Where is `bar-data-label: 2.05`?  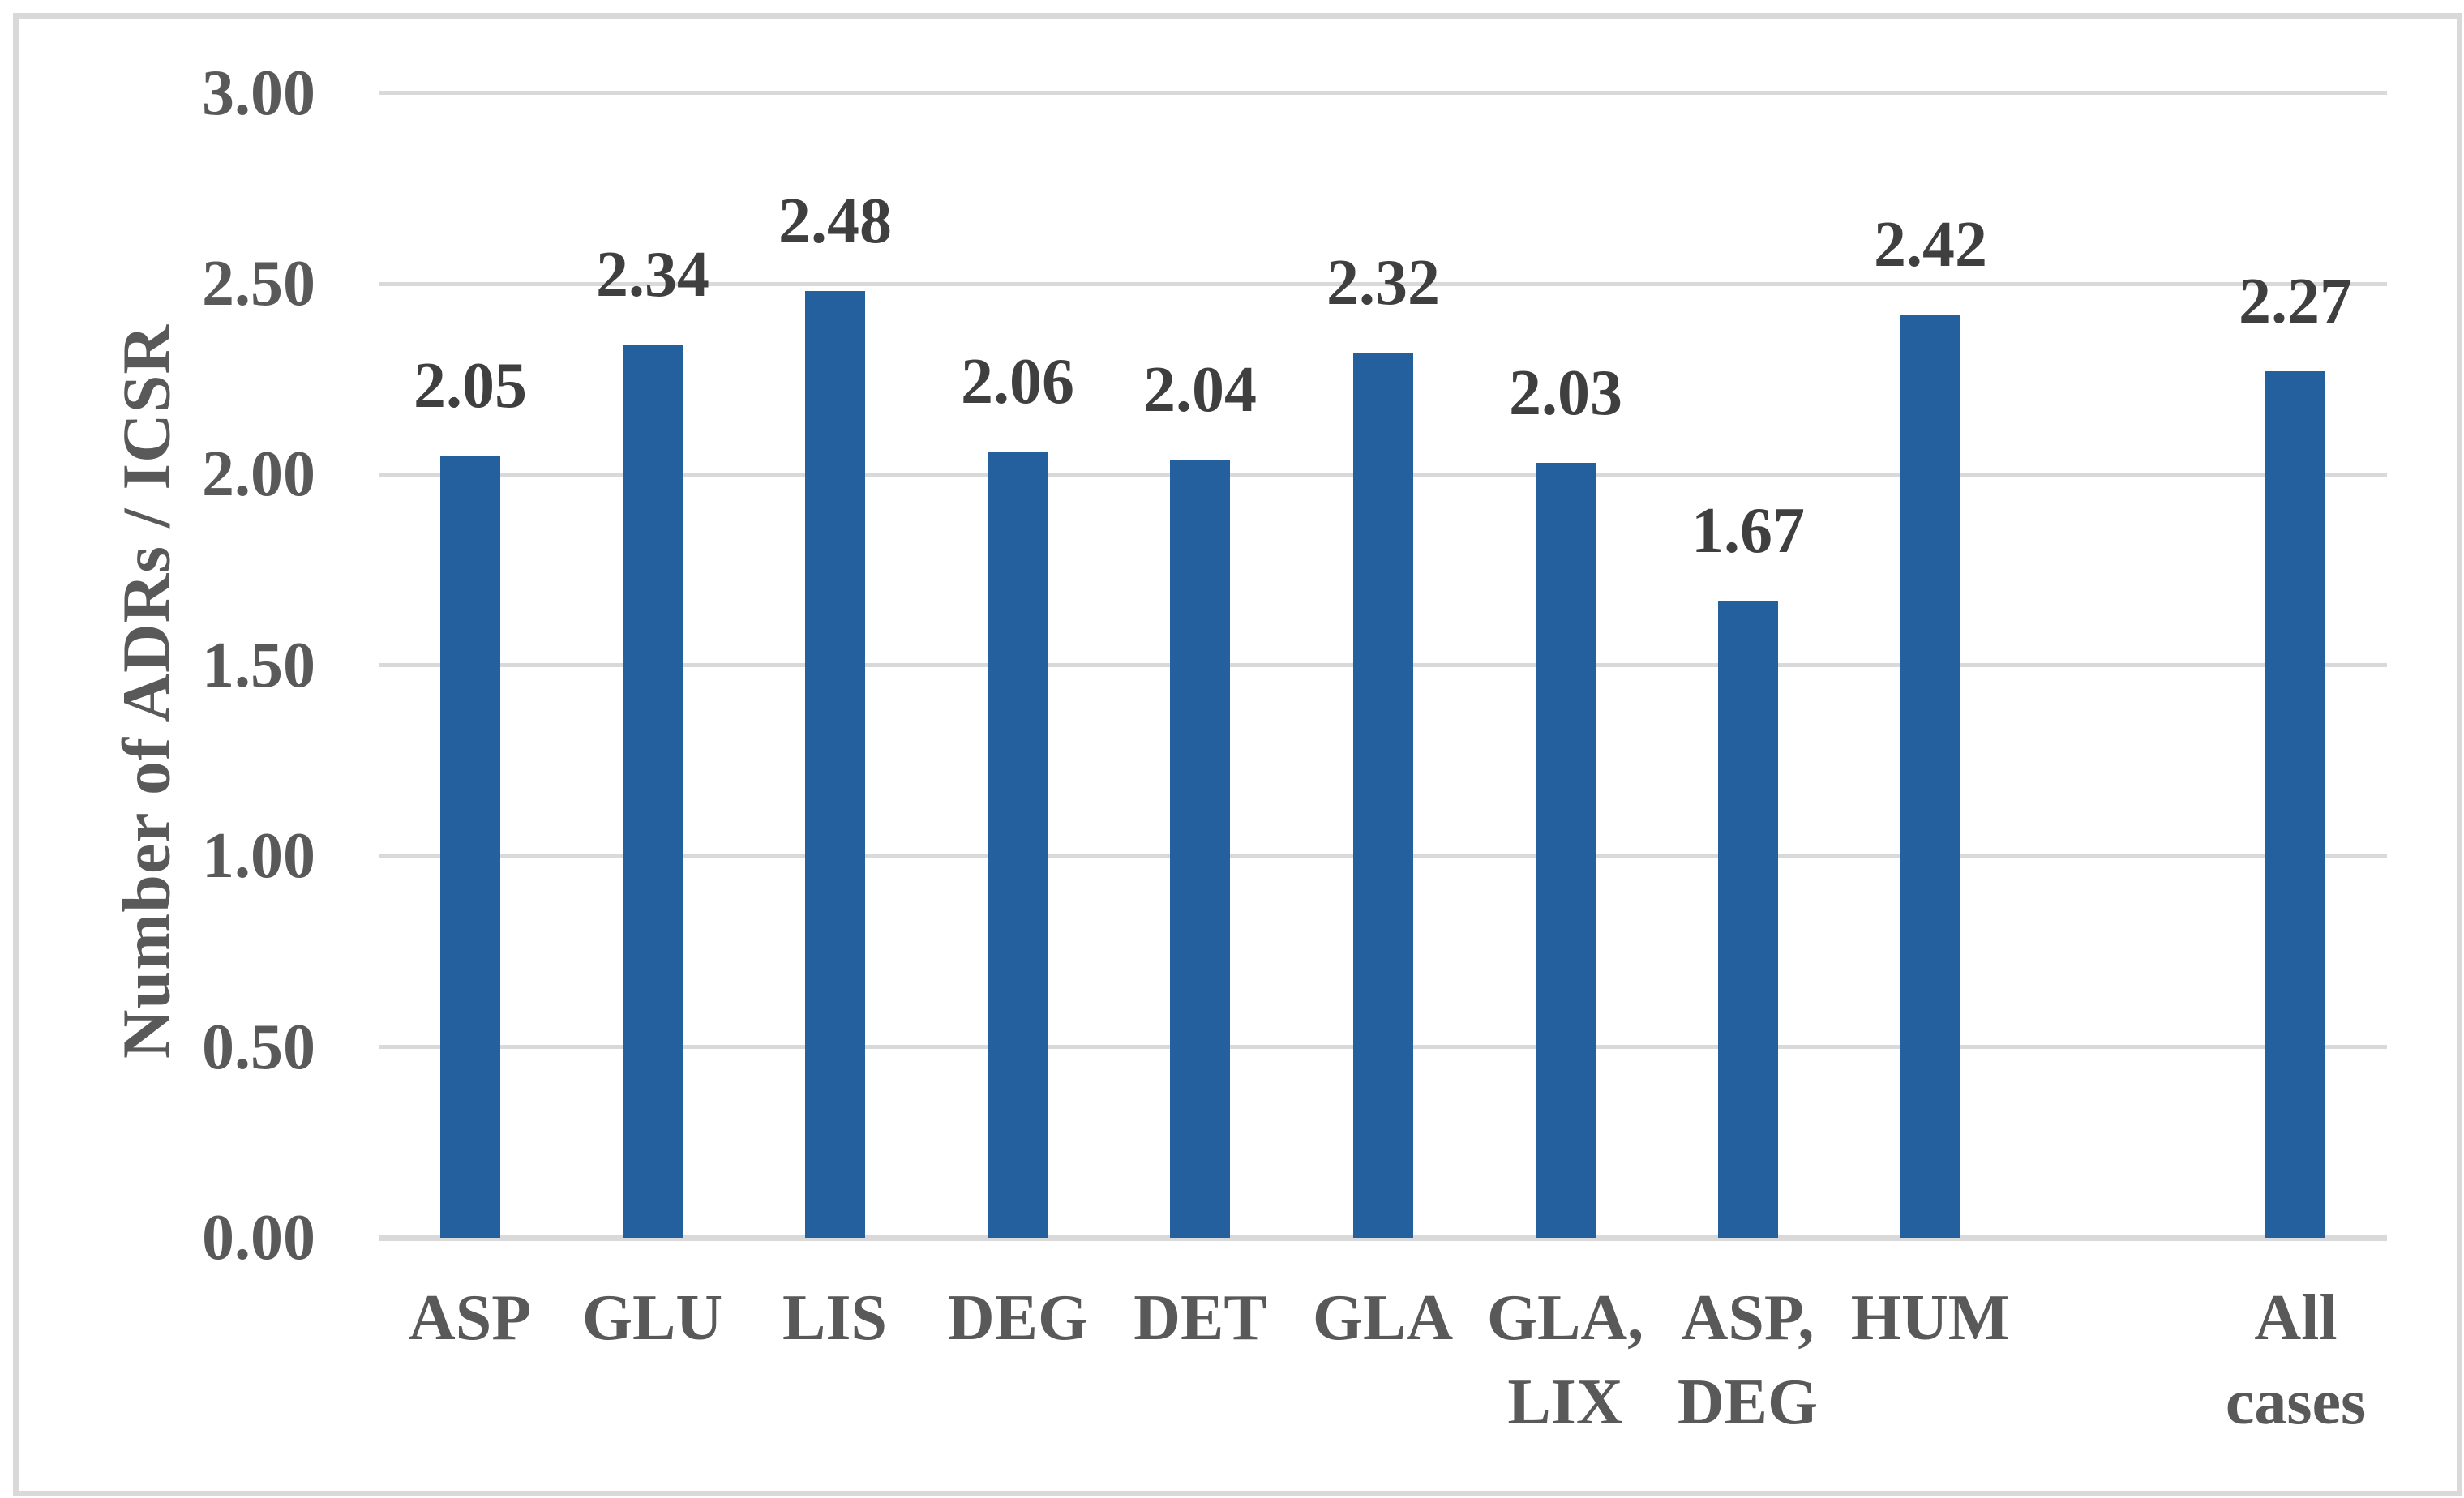 bar-data-label: 2.05 is located at coordinates (470, 386).